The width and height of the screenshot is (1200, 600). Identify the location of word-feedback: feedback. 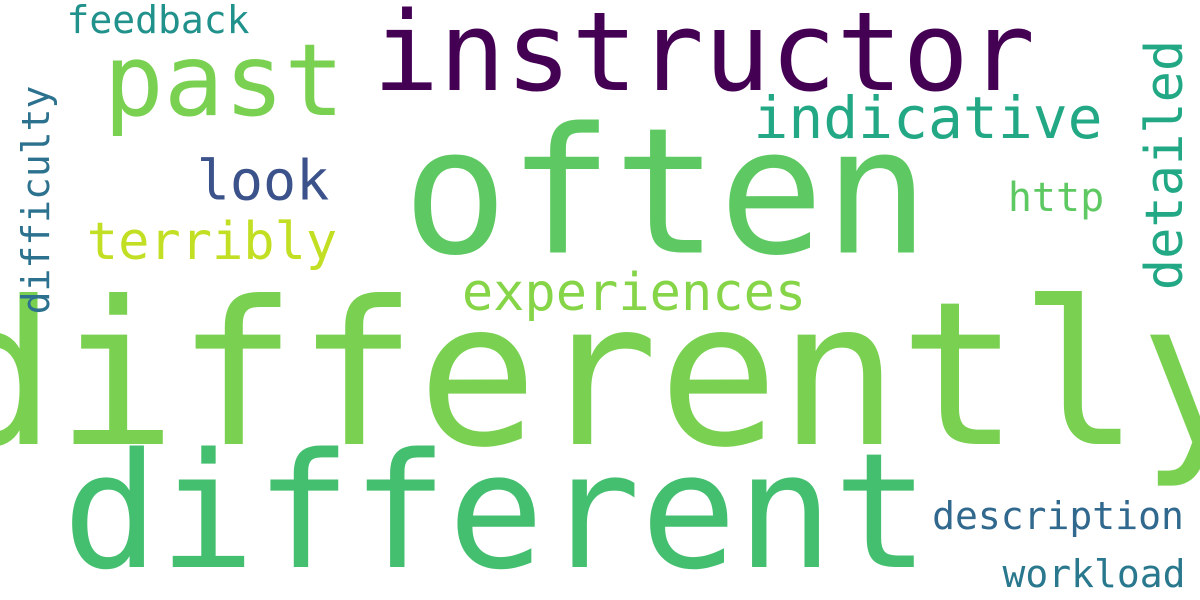
(158, 21).